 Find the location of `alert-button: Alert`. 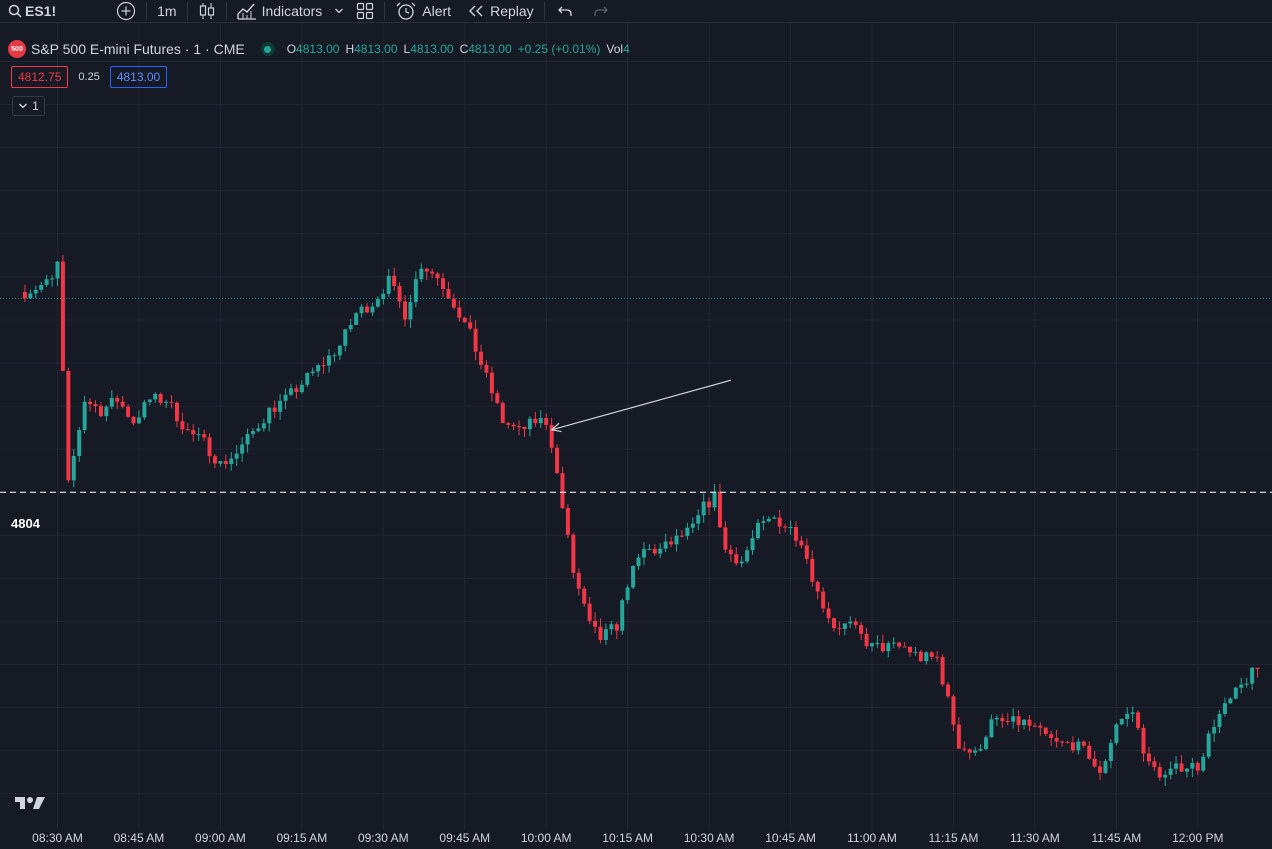

alert-button: Alert is located at coordinates (423, 11).